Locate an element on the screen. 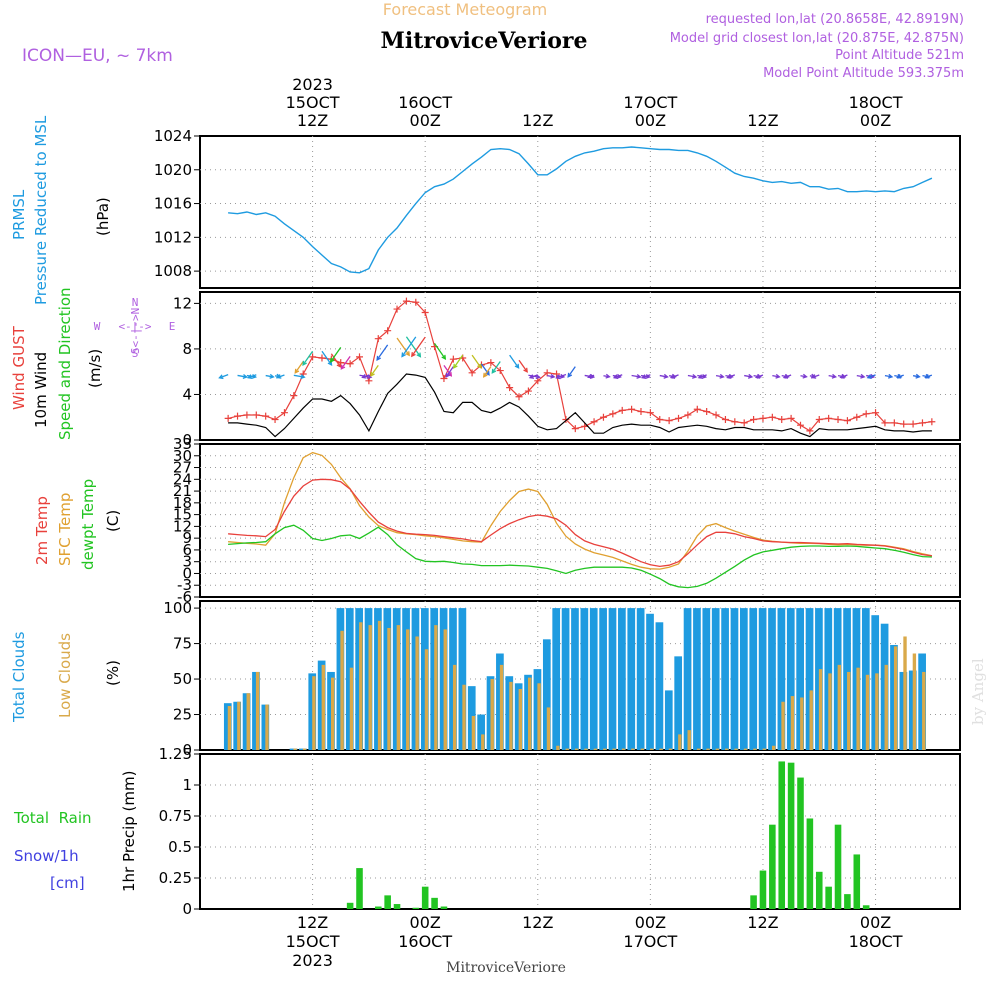 The width and height of the screenshot is (1000, 1000). footer-location: MitroviceVeriore is located at coordinates (506, 968).